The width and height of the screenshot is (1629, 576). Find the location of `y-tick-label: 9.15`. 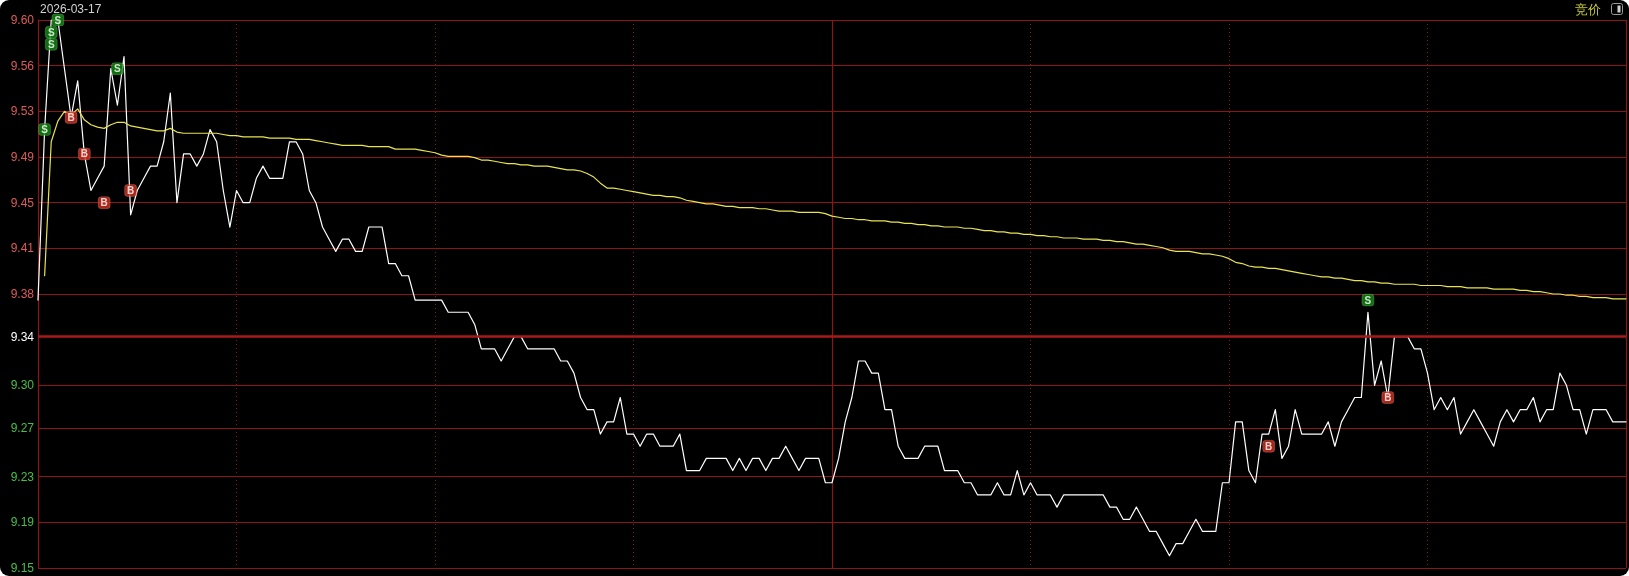

y-tick-label: 9.15 is located at coordinates (22, 568).